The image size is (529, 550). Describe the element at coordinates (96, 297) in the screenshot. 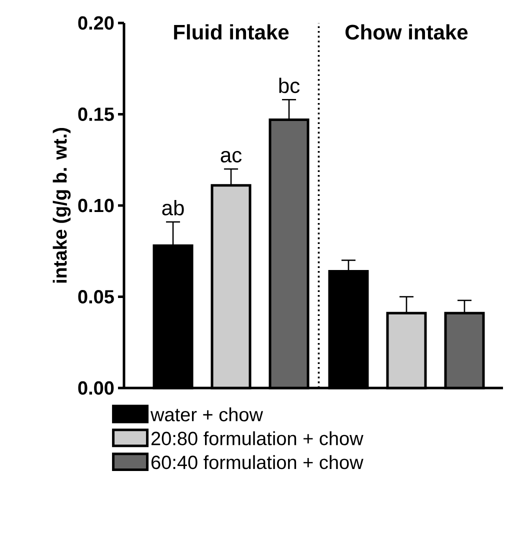

I see `y-tick-label: 0.05` at that location.